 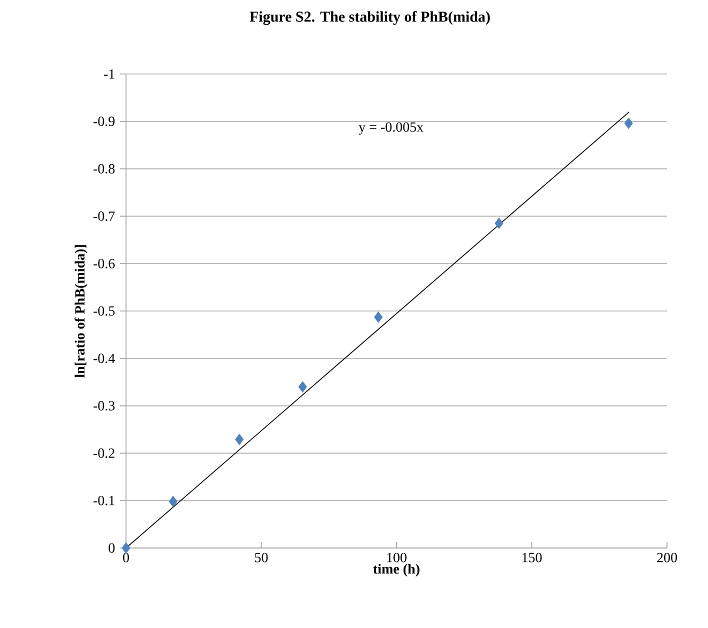 I want to click on y-tick-label: -0.9, so click(x=104, y=121).